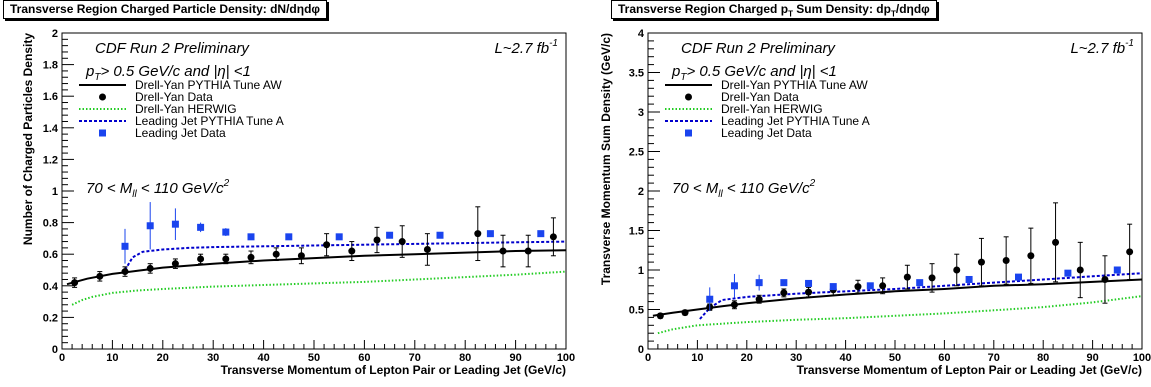  Describe the element at coordinates (845, 358) in the screenshot. I see `x-tick-label: 40` at that location.